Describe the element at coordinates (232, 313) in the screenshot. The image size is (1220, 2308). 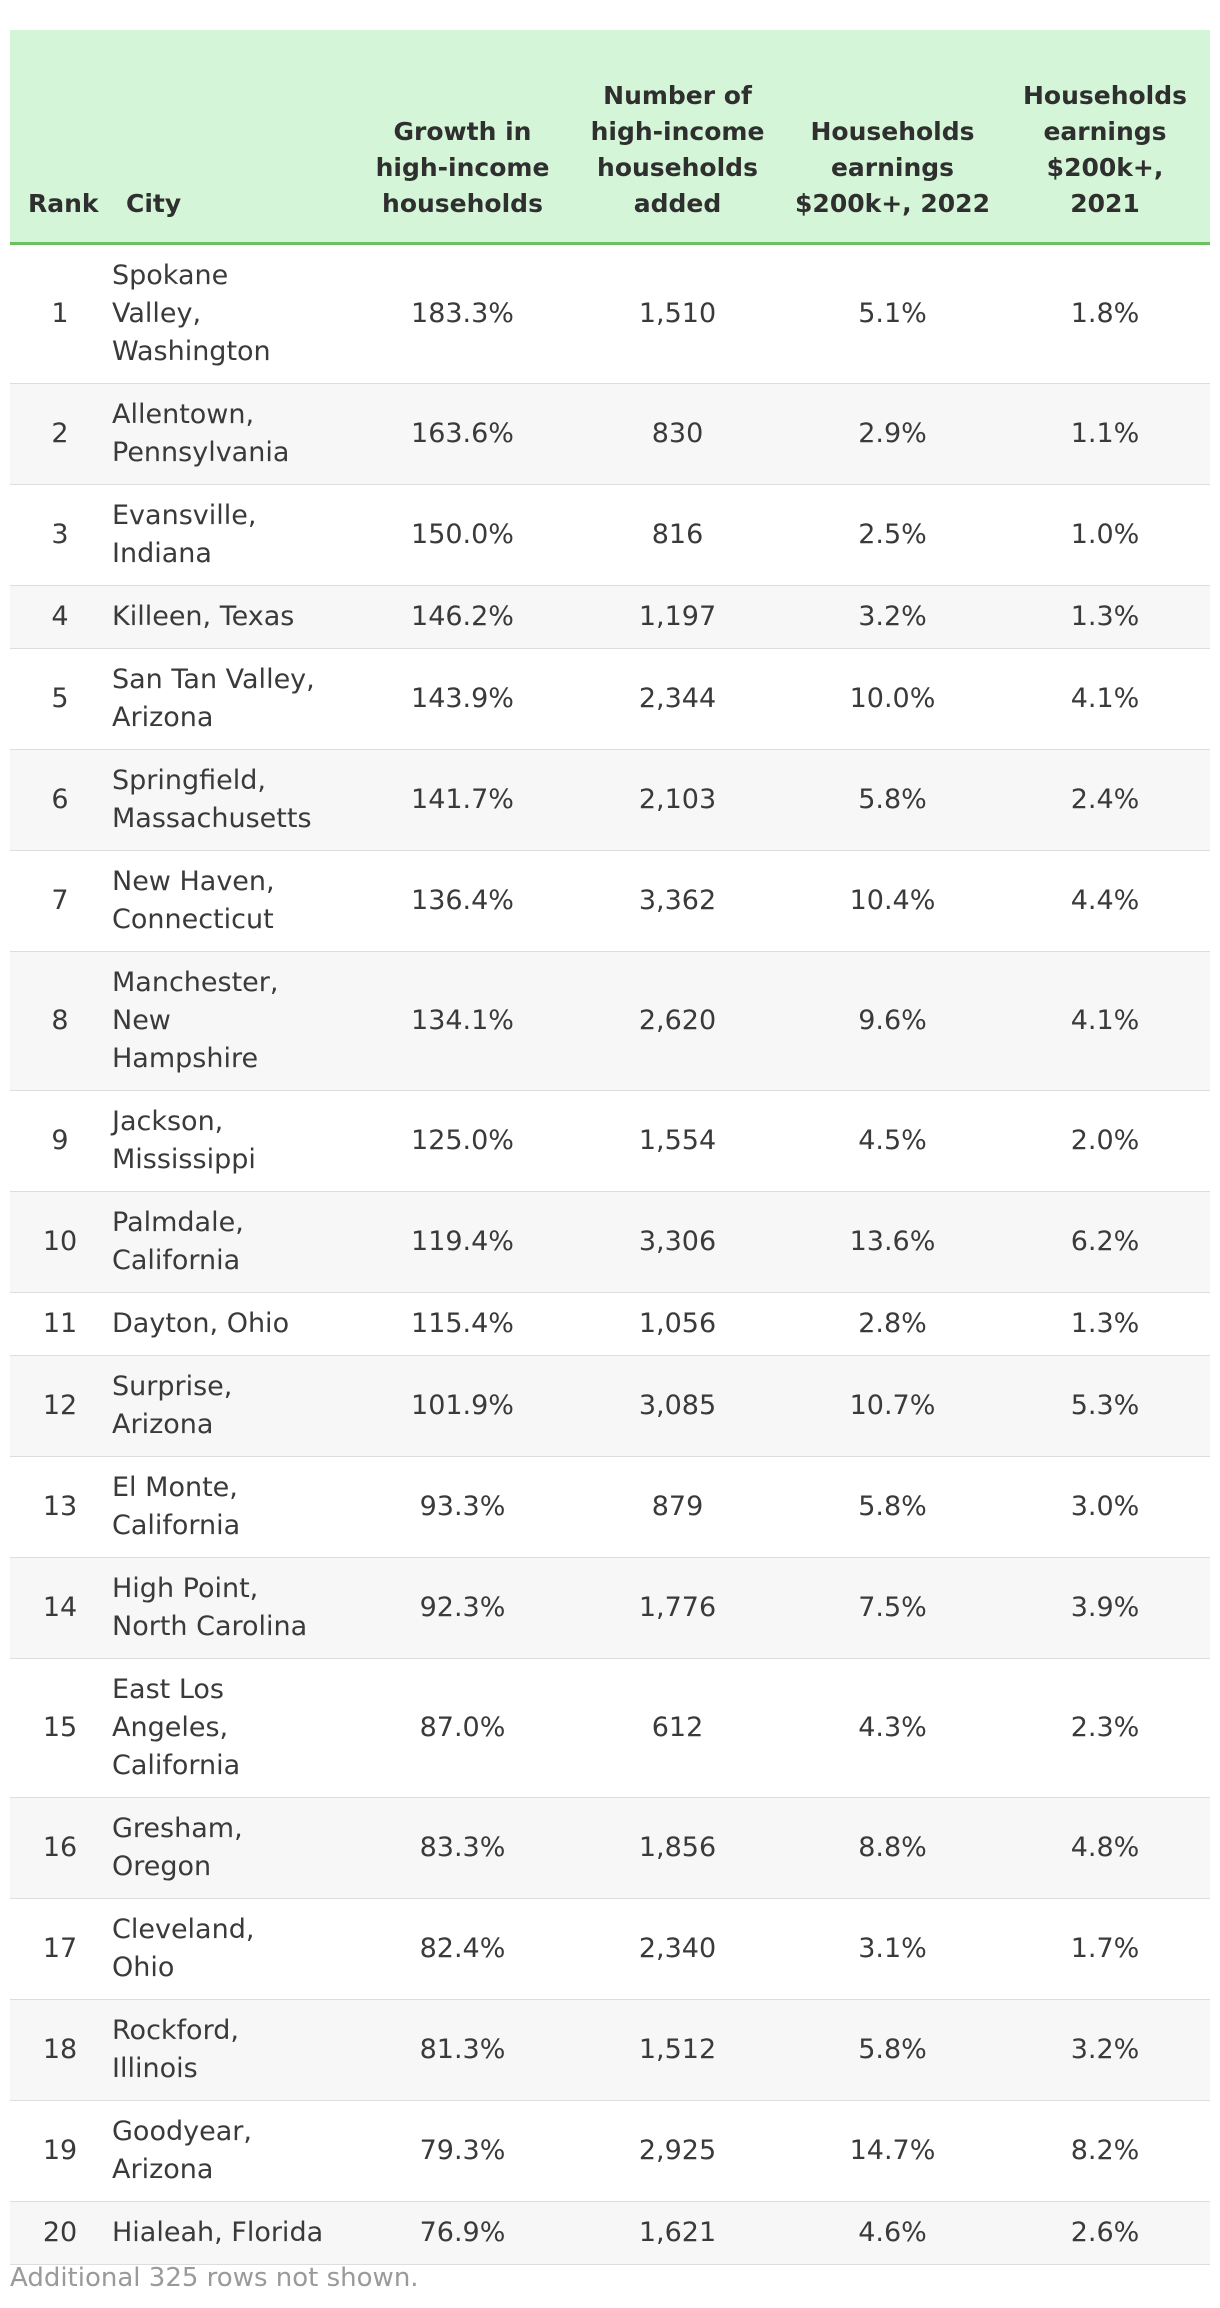
I see `cell-city: Spokane Valley, Washington` at that location.